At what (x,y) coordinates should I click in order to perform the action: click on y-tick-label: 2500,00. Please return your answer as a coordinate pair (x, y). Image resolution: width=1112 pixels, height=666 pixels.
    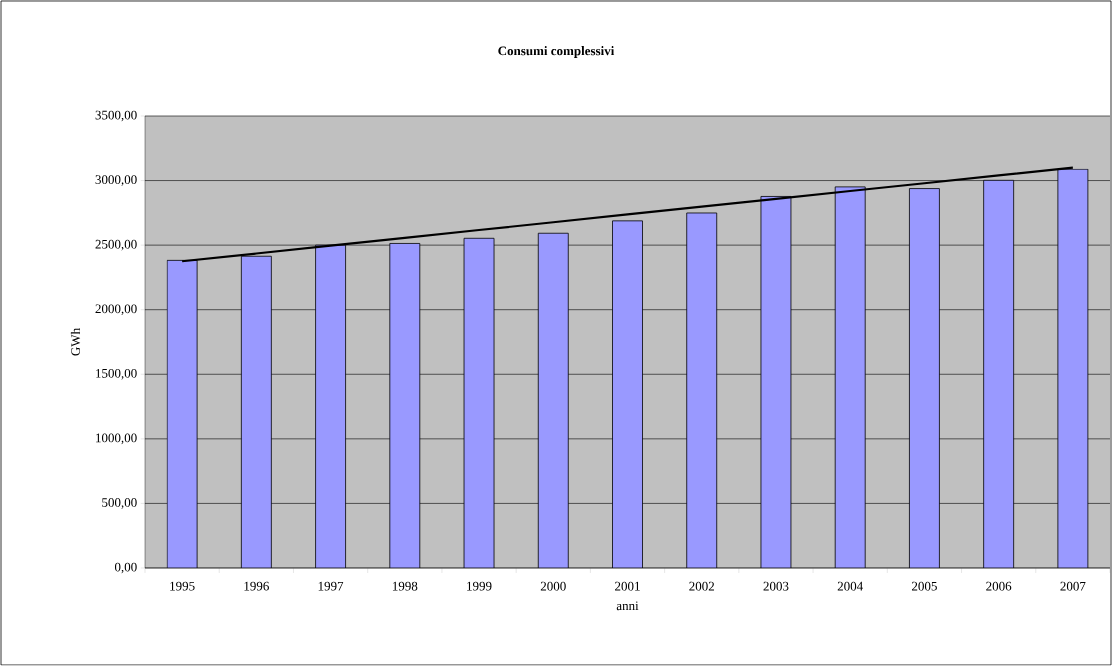
    Looking at the image, I should click on (116, 245).